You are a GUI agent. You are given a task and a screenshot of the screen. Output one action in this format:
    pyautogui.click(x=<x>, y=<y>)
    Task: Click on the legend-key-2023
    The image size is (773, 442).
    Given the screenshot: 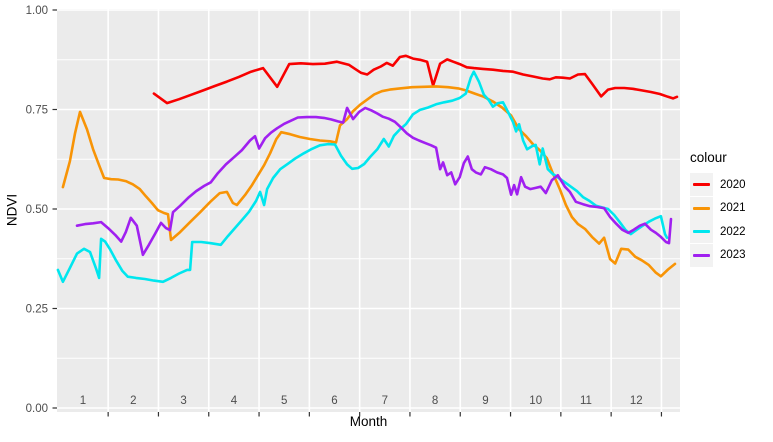 What is the action you would take?
    pyautogui.click(x=701, y=255)
    